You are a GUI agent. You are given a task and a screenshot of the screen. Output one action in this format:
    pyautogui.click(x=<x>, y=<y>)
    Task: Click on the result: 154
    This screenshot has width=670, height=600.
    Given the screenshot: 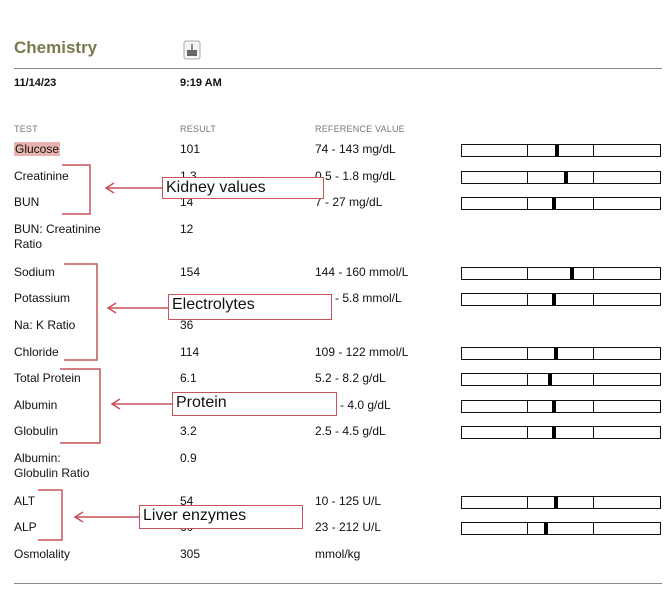 What is the action you would take?
    pyautogui.click(x=190, y=272)
    